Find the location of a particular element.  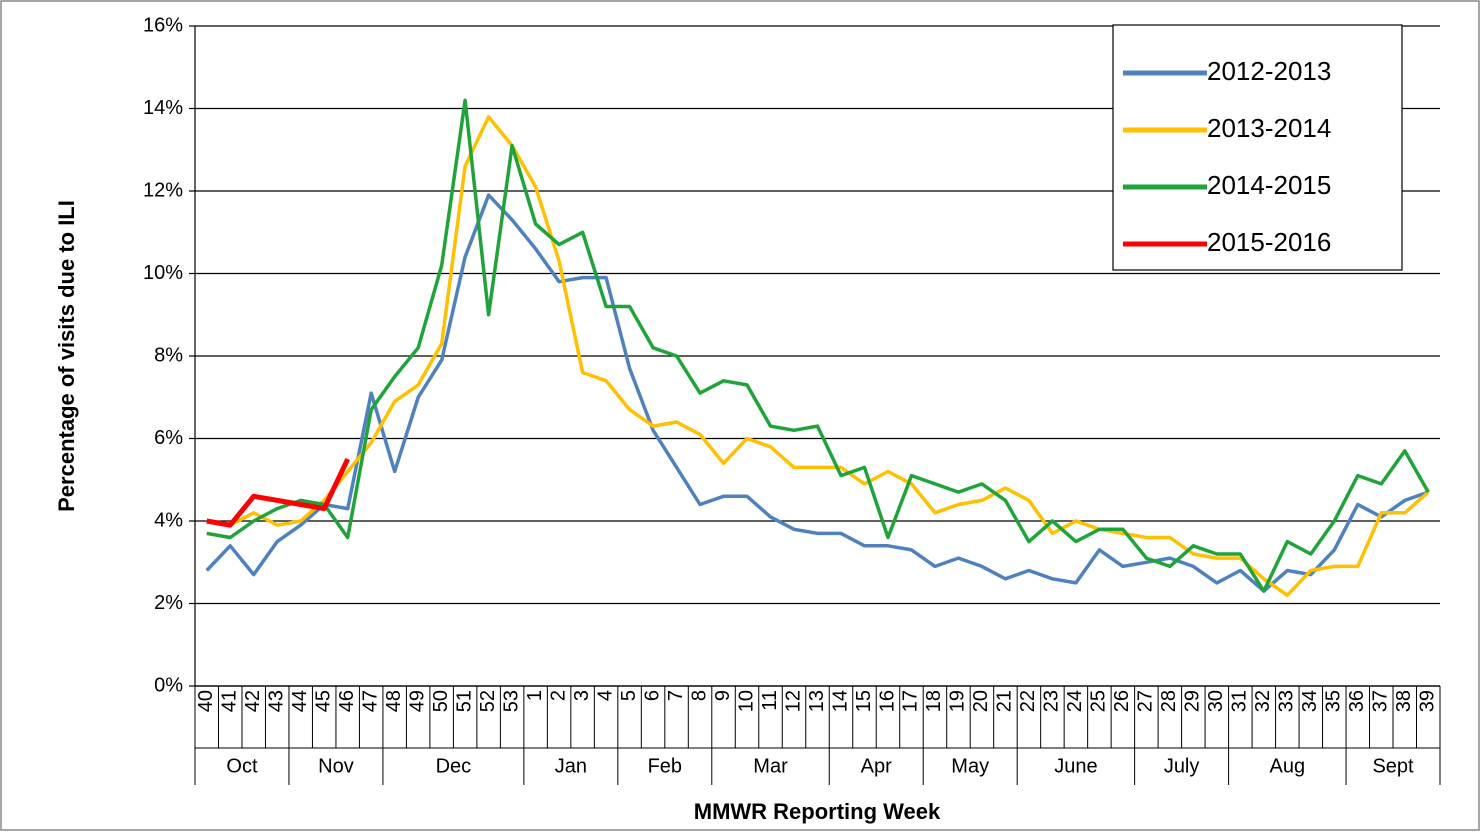

x-tick-label: 23 is located at coordinates (1052, 701).